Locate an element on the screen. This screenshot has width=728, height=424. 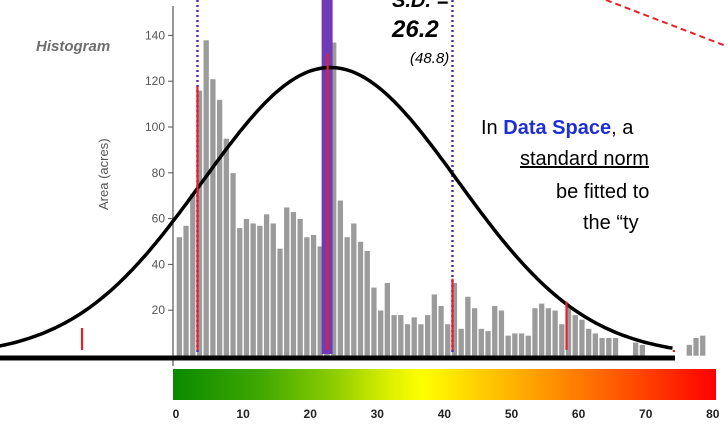
histogram-label: Histogram is located at coordinates (73, 46).